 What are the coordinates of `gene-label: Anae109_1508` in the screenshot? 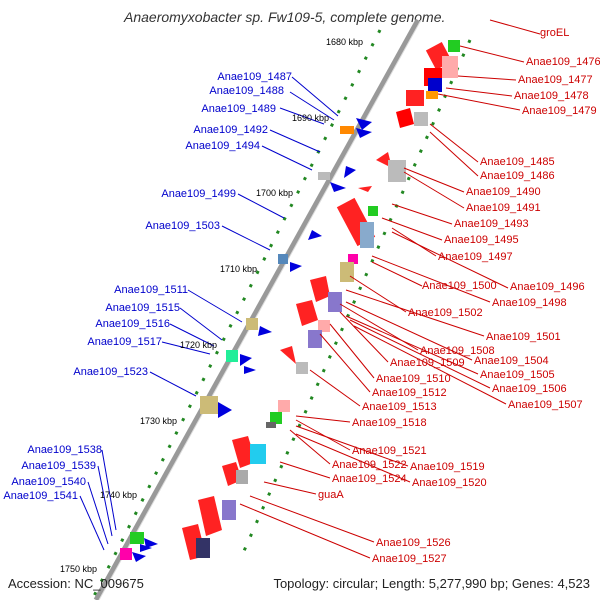 It's located at (457, 351).